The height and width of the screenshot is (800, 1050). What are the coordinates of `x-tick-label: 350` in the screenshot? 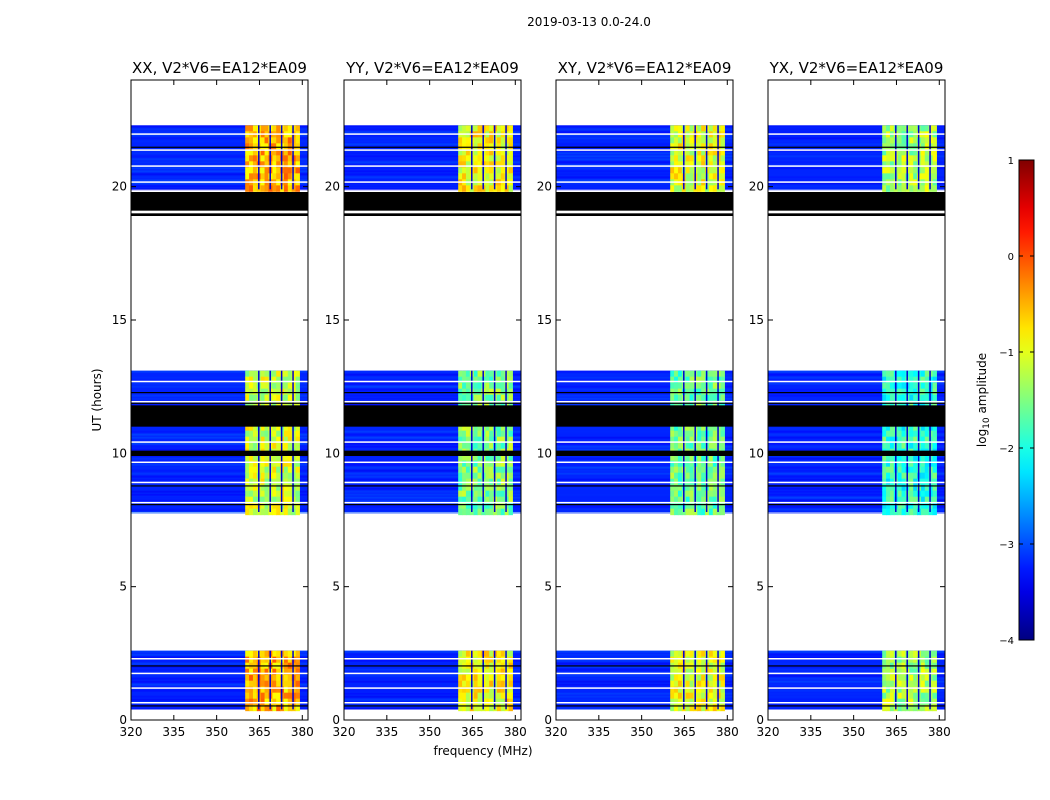 It's located at (641, 732).